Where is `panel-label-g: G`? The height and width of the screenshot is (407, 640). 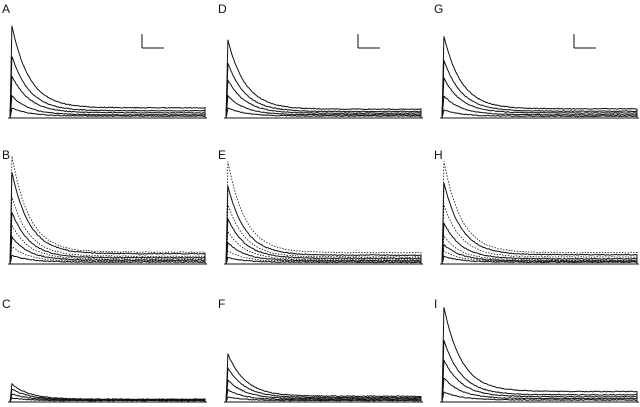 panel-label-g: G is located at coordinates (439, 9).